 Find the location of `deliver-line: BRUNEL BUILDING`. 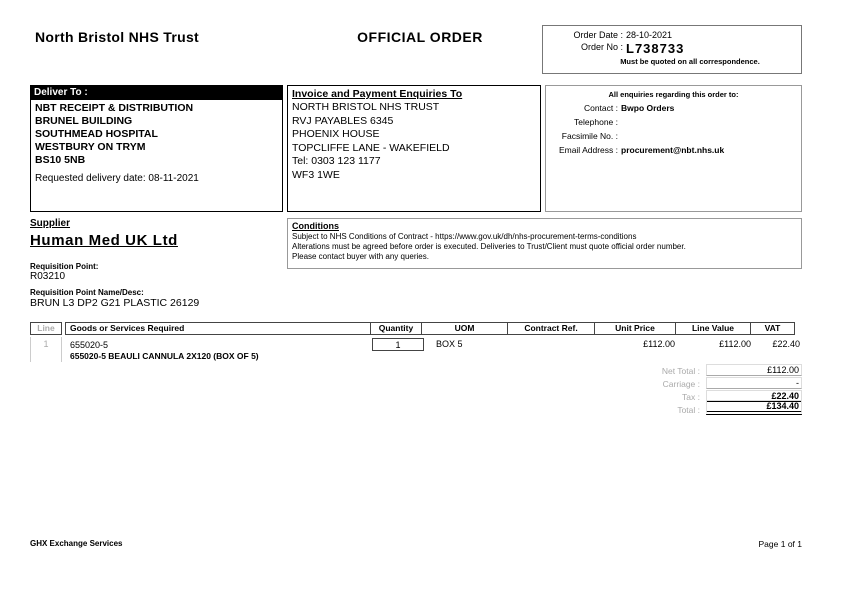

deliver-line: BRUNEL BUILDING is located at coordinates (84, 121).